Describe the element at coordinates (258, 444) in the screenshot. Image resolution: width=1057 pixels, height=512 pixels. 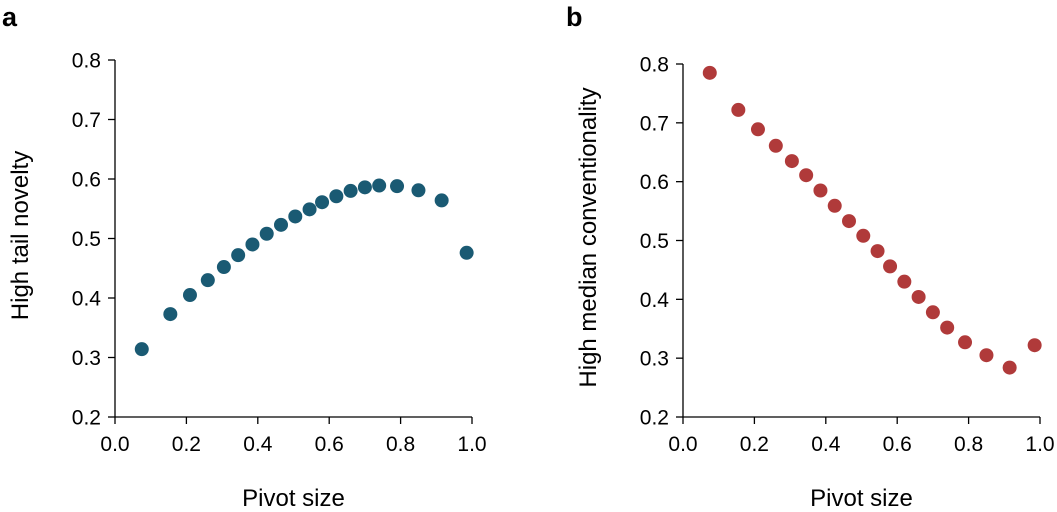
I see `chart-a-x-tick-label: 0.4` at that location.